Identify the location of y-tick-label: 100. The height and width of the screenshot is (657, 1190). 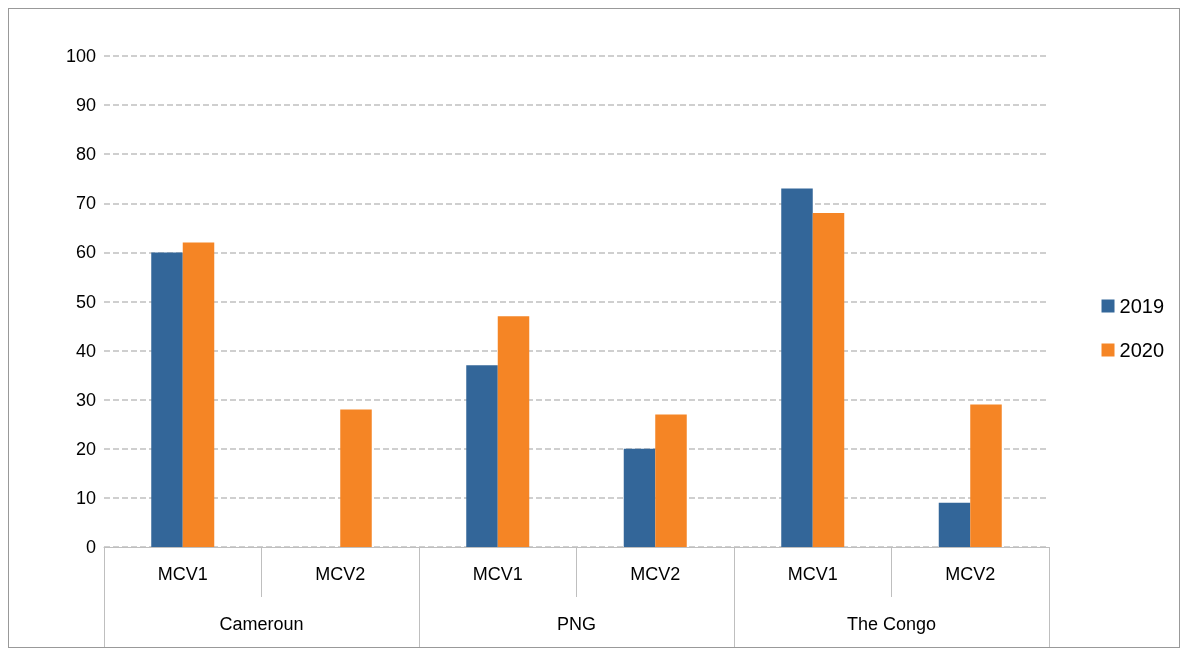
(80, 56).